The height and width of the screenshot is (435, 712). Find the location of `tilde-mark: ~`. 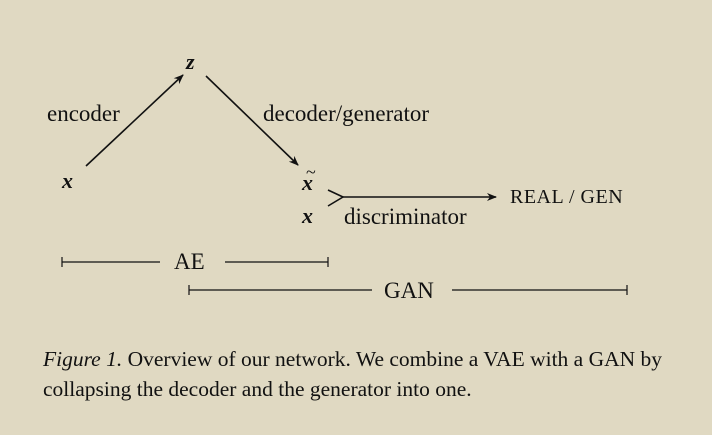

tilde-mark: ~ is located at coordinates (311, 172).